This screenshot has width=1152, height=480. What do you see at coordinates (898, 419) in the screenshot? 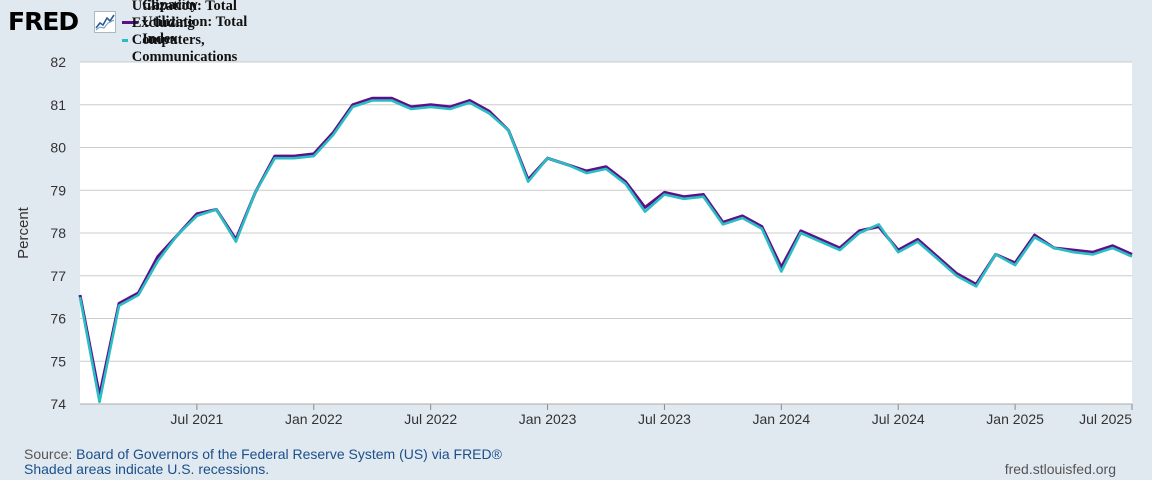
I see `x-tick-label: Jul 2024` at bounding box center [898, 419].